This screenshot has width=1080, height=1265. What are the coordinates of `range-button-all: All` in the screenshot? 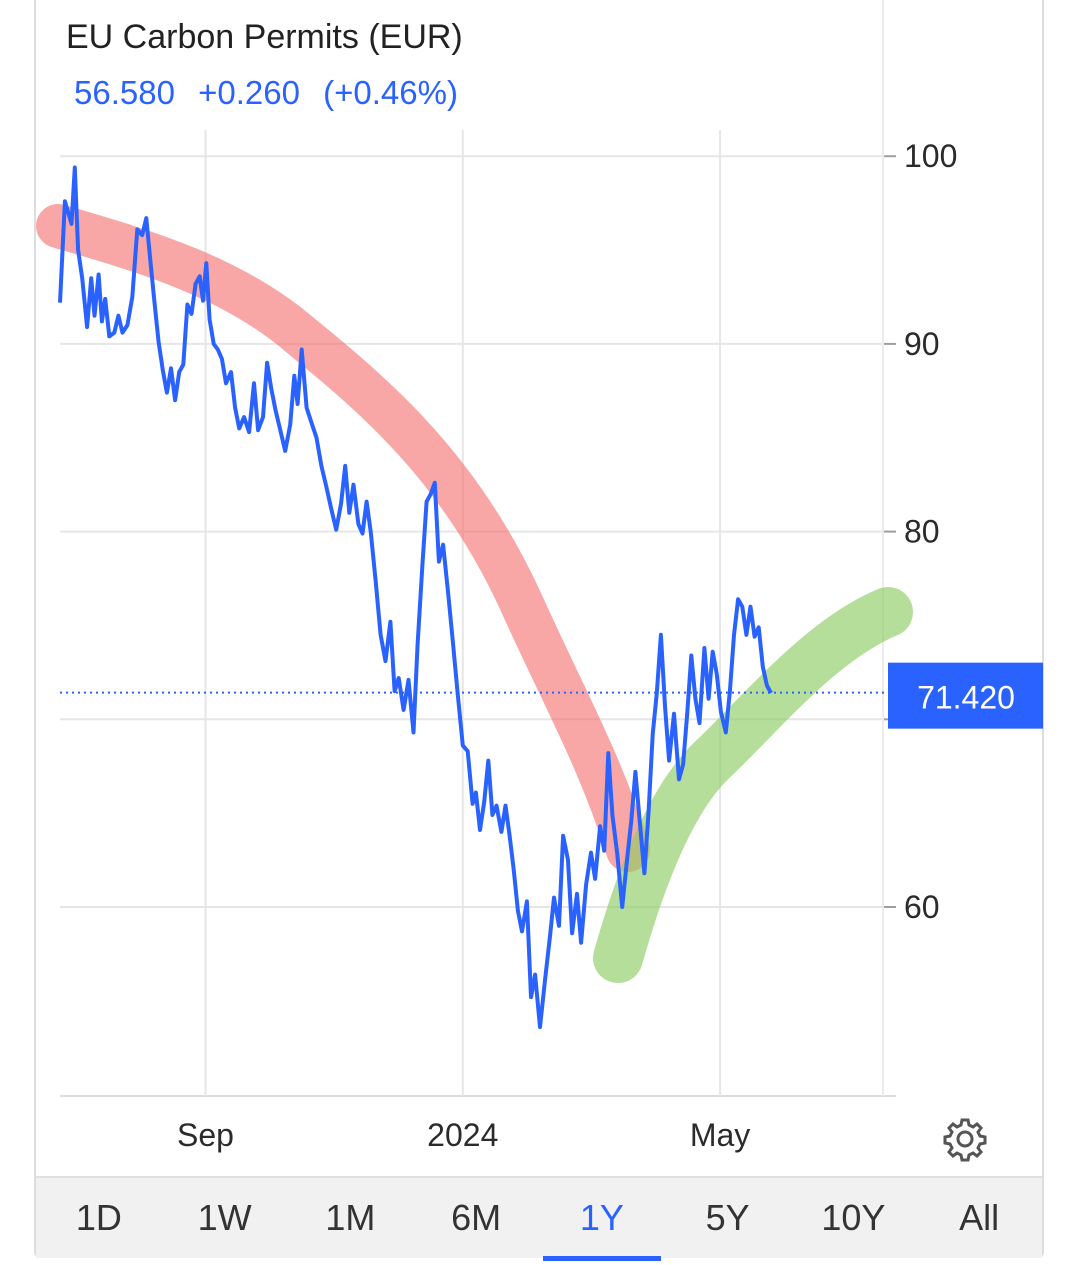 It's located at (979, 1217).